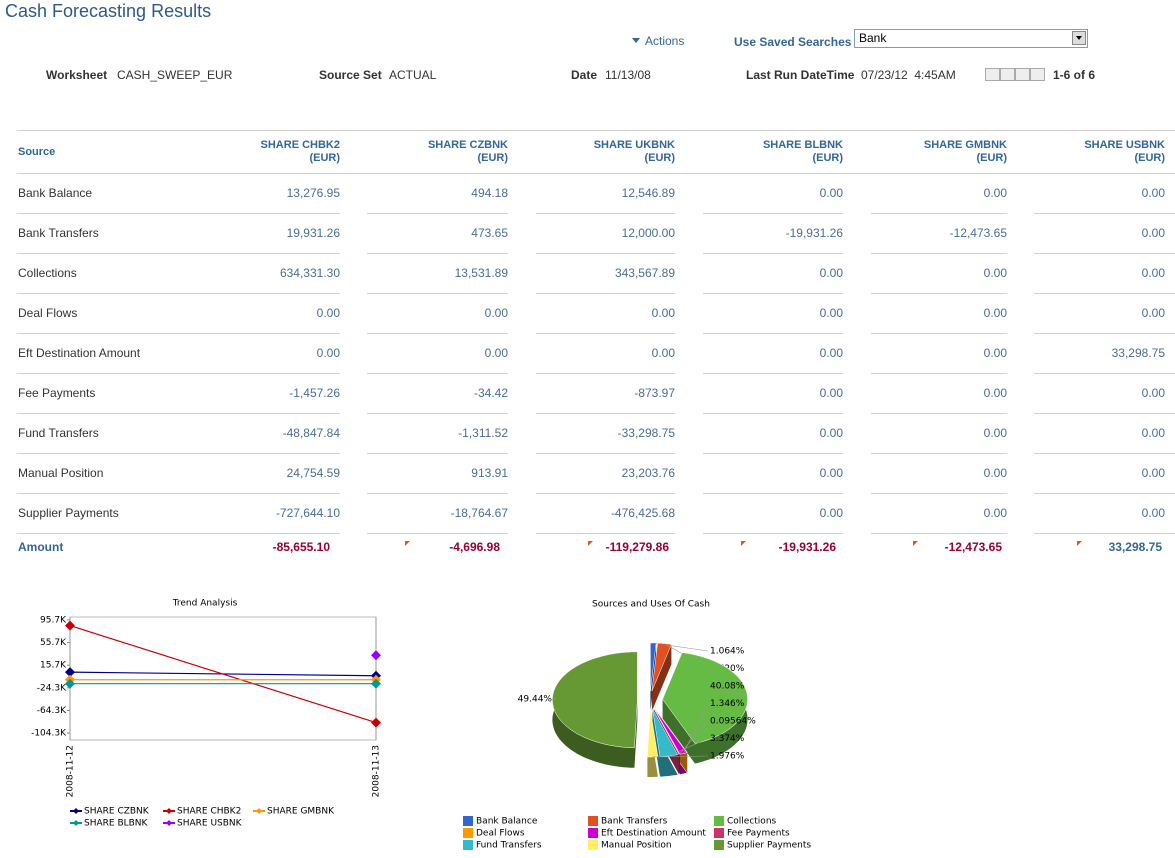 Image resolution: width=1175 pixels, height=858 pixels. I want to click on prev-button, so click(1007, 74).